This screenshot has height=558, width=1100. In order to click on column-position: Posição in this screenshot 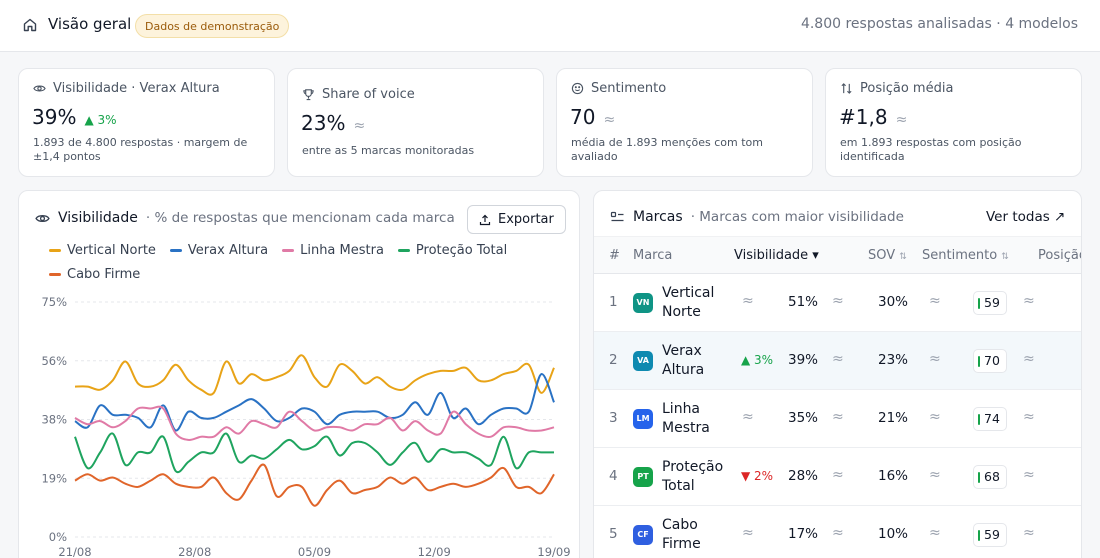, I will do `click(1060, 255)`.